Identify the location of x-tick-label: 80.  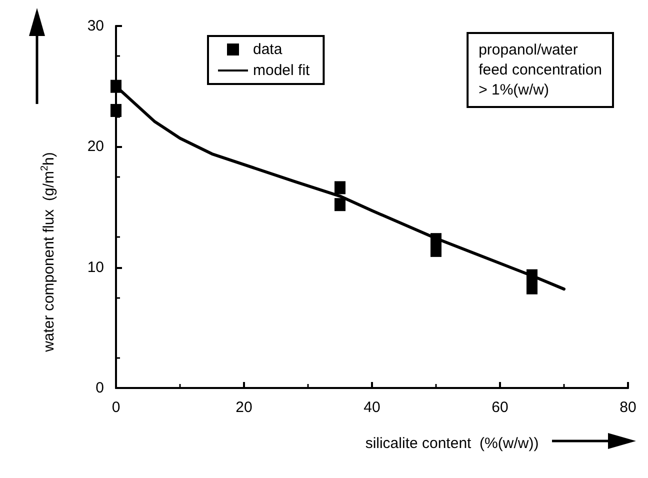
(628, 407).